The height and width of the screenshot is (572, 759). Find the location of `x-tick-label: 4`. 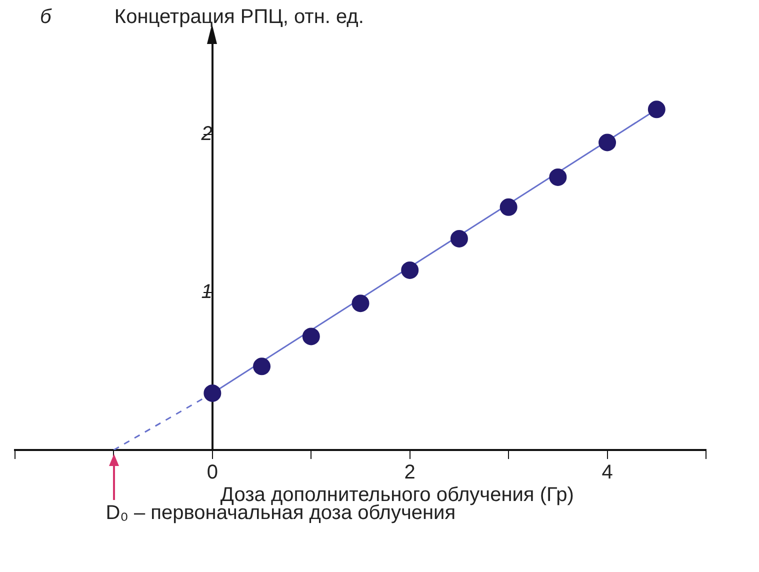

x-tick-label: 4 is located at coordinates (607, 473).